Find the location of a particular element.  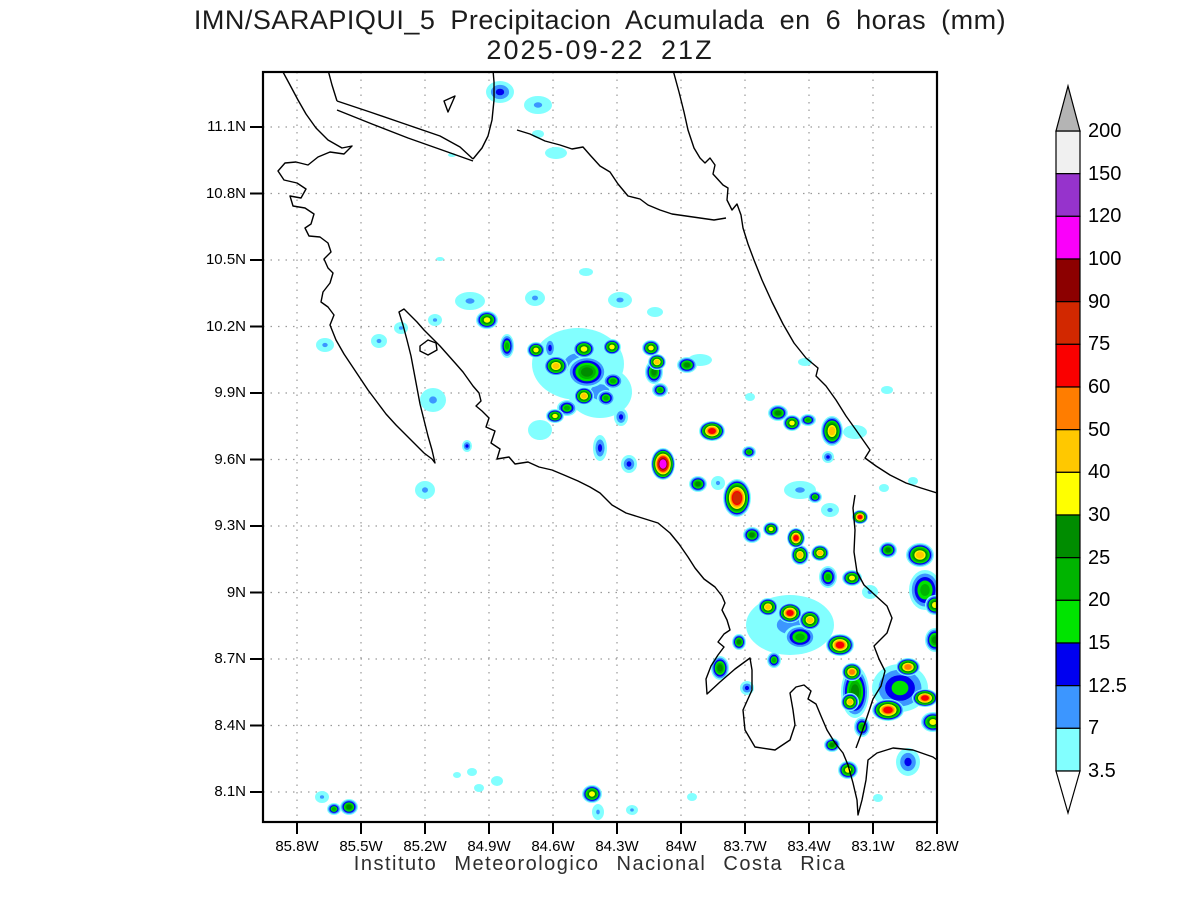

colorbar-label: 30 is located at coordinates (1099, 515).